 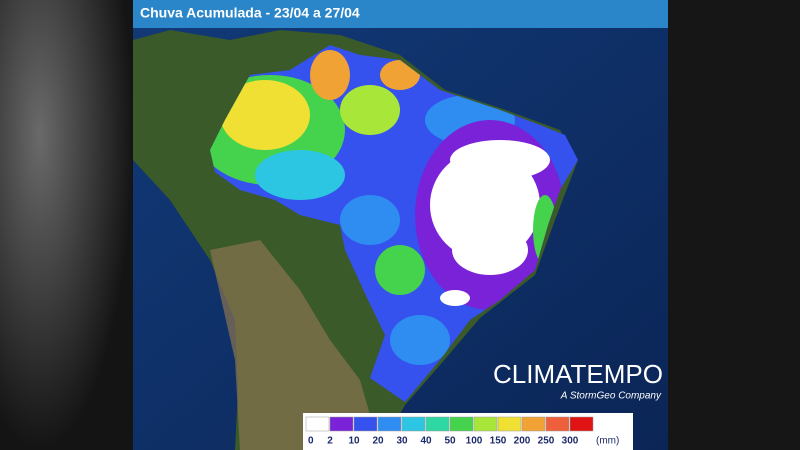 I want to click on brand-name: CLIMATEMPO, so click(x=578, y=374).